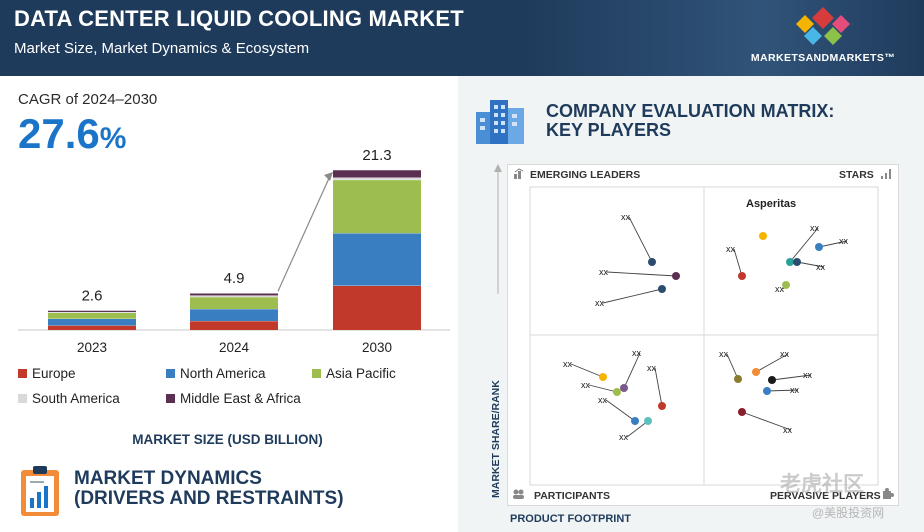 This screenshot has width=924, height=532. I want to click on watermark-text: 老虎社区, so click(822, 484).